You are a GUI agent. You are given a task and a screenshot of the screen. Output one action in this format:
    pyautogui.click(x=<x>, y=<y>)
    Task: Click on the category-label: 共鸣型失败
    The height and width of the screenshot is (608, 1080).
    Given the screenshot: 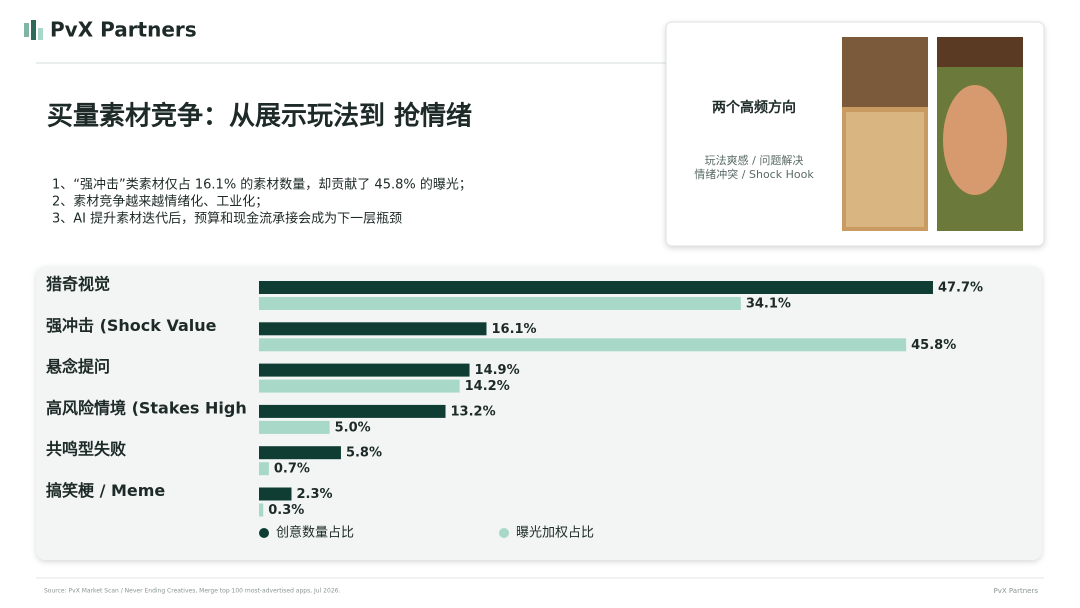 What is the action you would take?
    pyautogui.click(x=86, y=449)
    